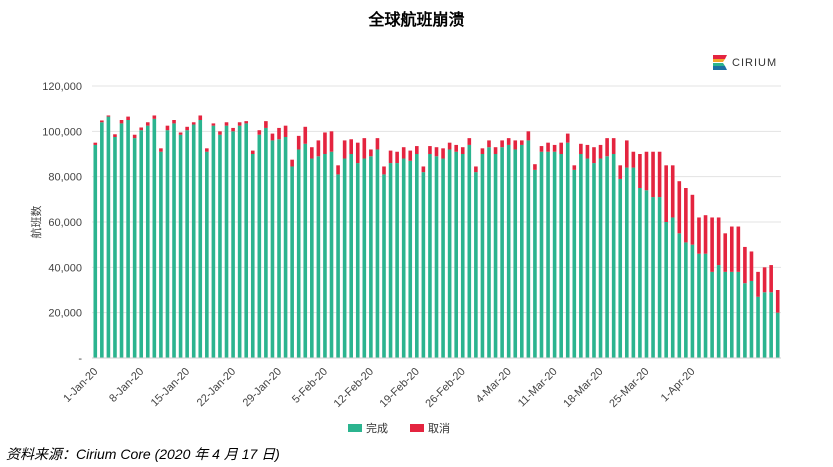  I want to click on y-tick-label: 100,000, so click(62, 132).